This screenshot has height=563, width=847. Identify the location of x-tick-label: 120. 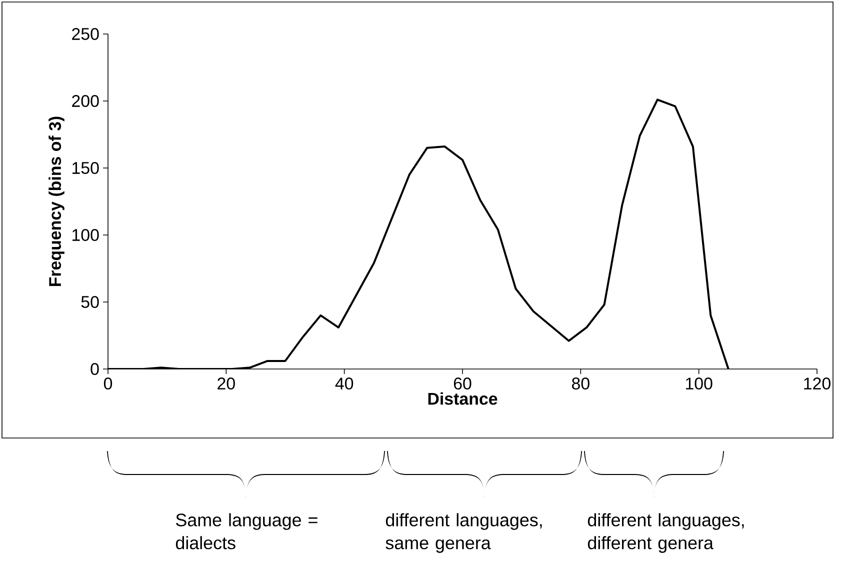
(817, 384).